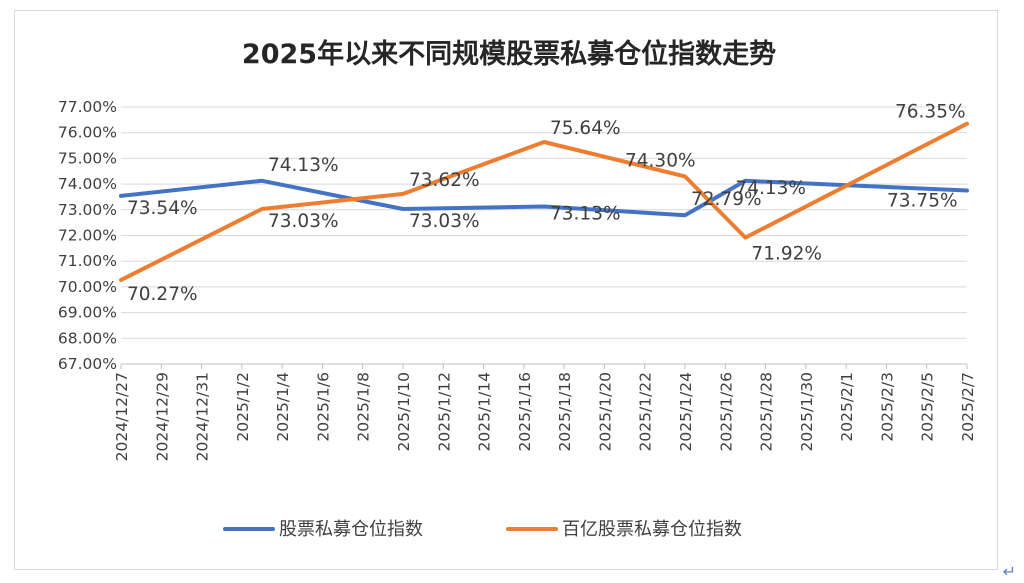  I want to click on x-tick-label: 2025/1/12, so click(444, 411).